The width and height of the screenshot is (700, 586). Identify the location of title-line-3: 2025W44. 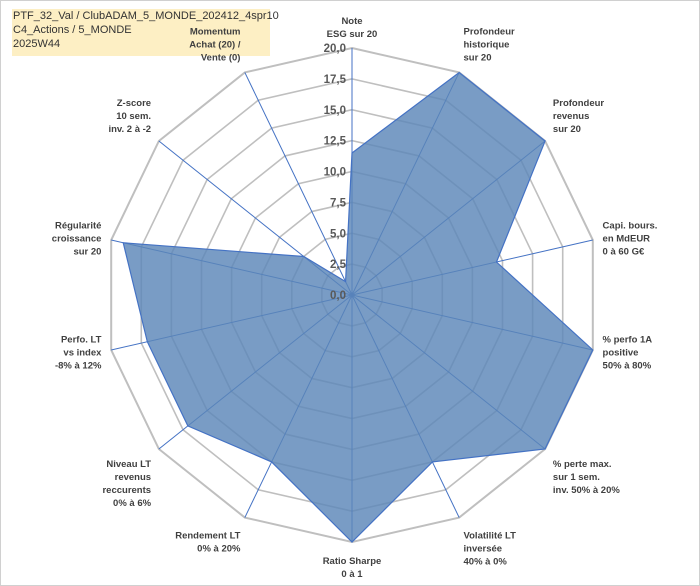
(37, 44).